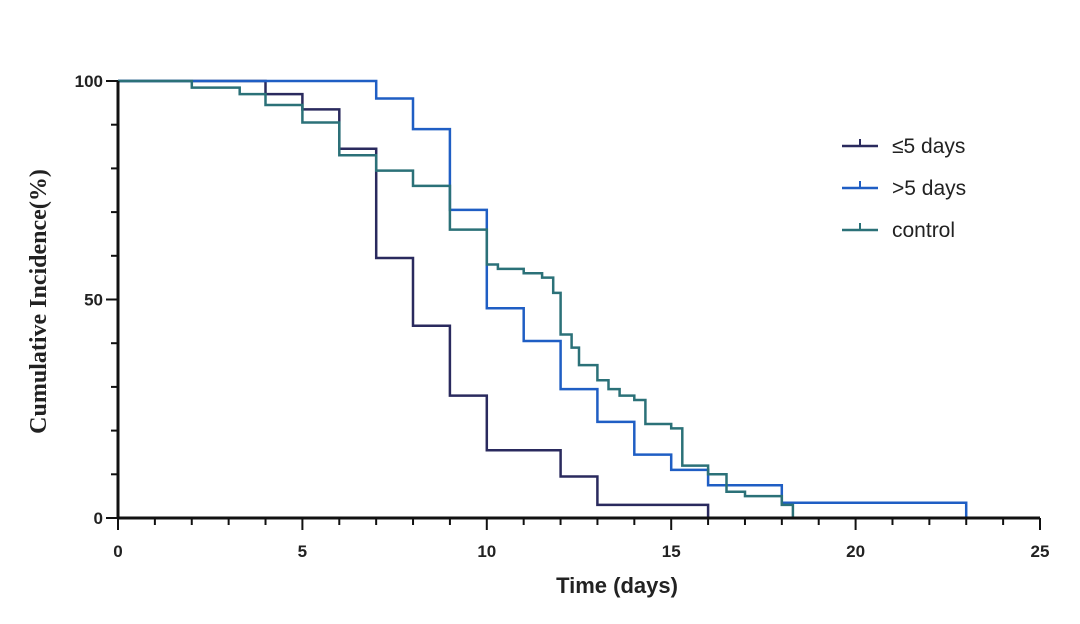 The image size is (1080, 624). Describe the element at coordinates (929, 188) in the screenshot. I see `legend-label: >5 days` at that location.